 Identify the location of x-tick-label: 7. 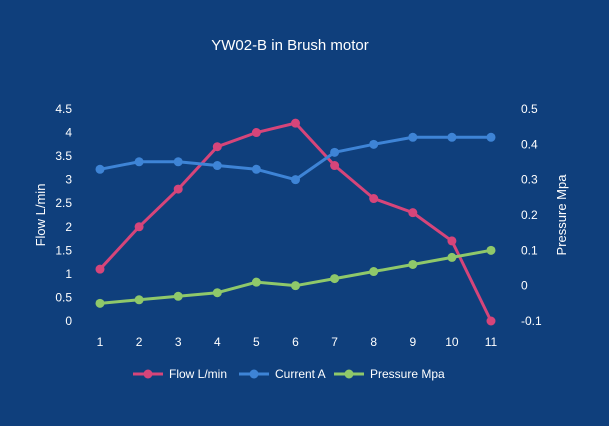
(334, 342).